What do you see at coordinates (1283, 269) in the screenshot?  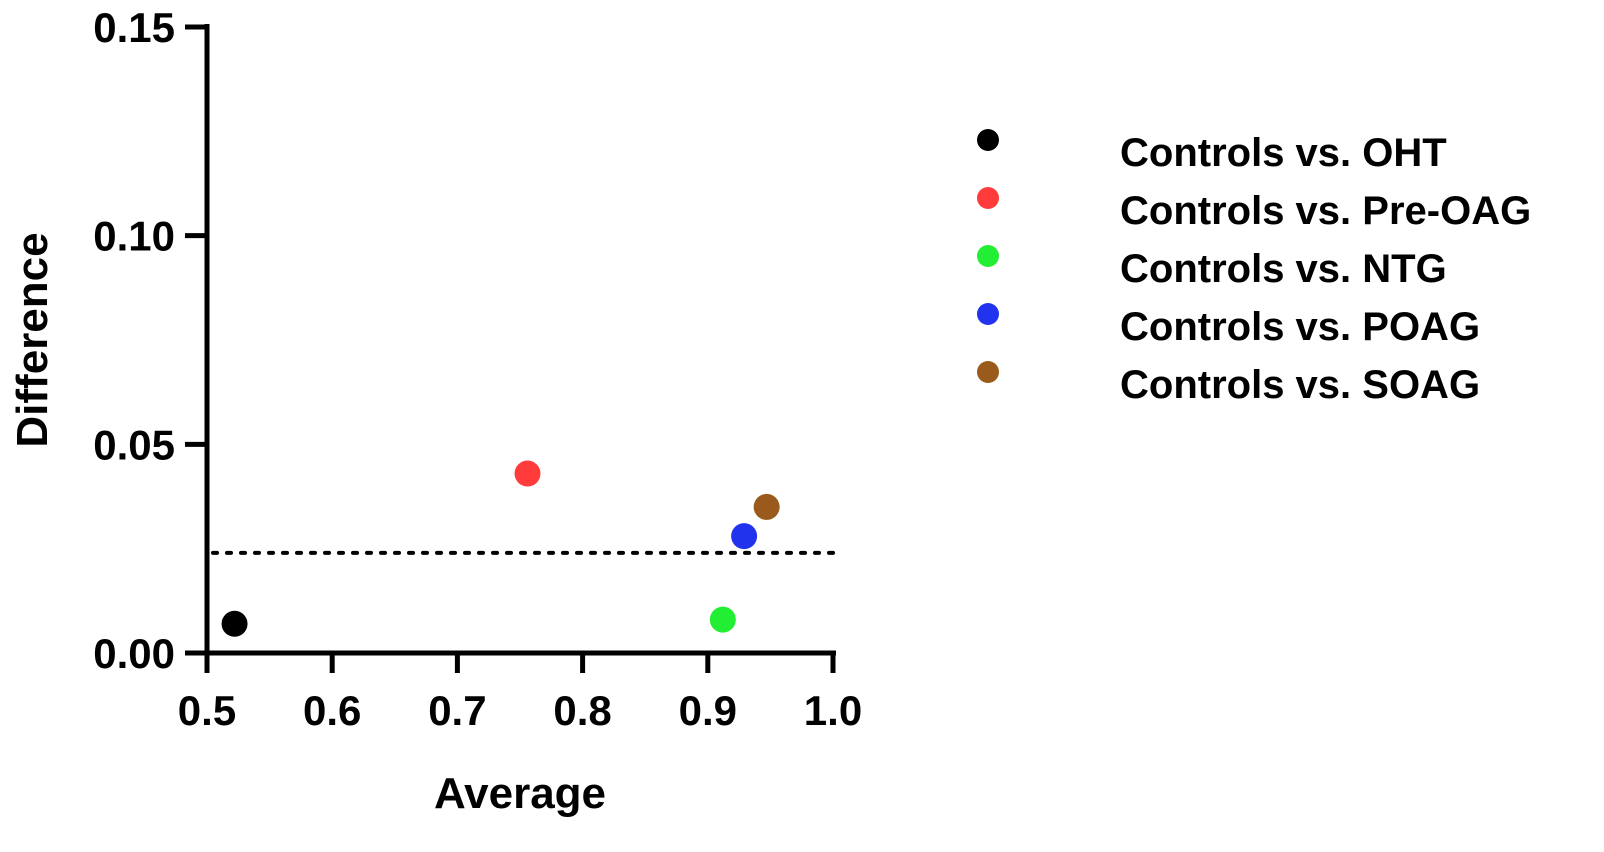 I see `legend-label: Controls vs. NTG` at bounding box center [1283, 269].